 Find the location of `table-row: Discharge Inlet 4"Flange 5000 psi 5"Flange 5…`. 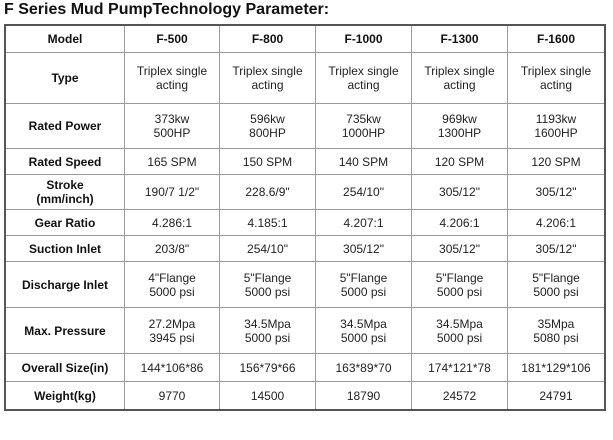

table-row: Discharge Inlet 4"Flange 5000 psi 5"Flange 5… is located at coordinates (305, 285).